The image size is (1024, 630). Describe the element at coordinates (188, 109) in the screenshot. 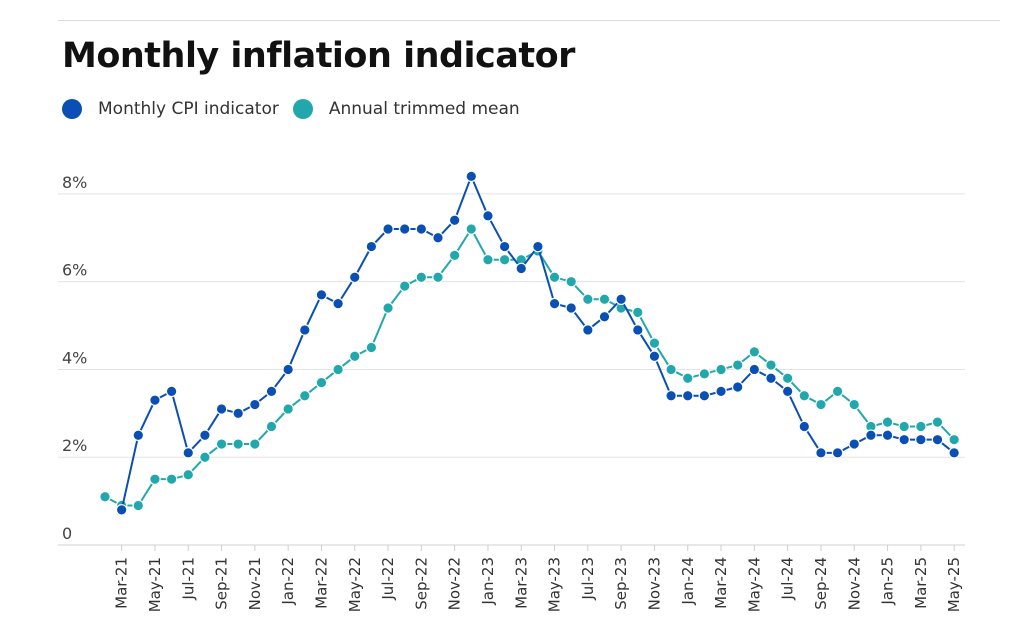

I see `legend-label-cpi: Monthly CPI indicator` at that location.